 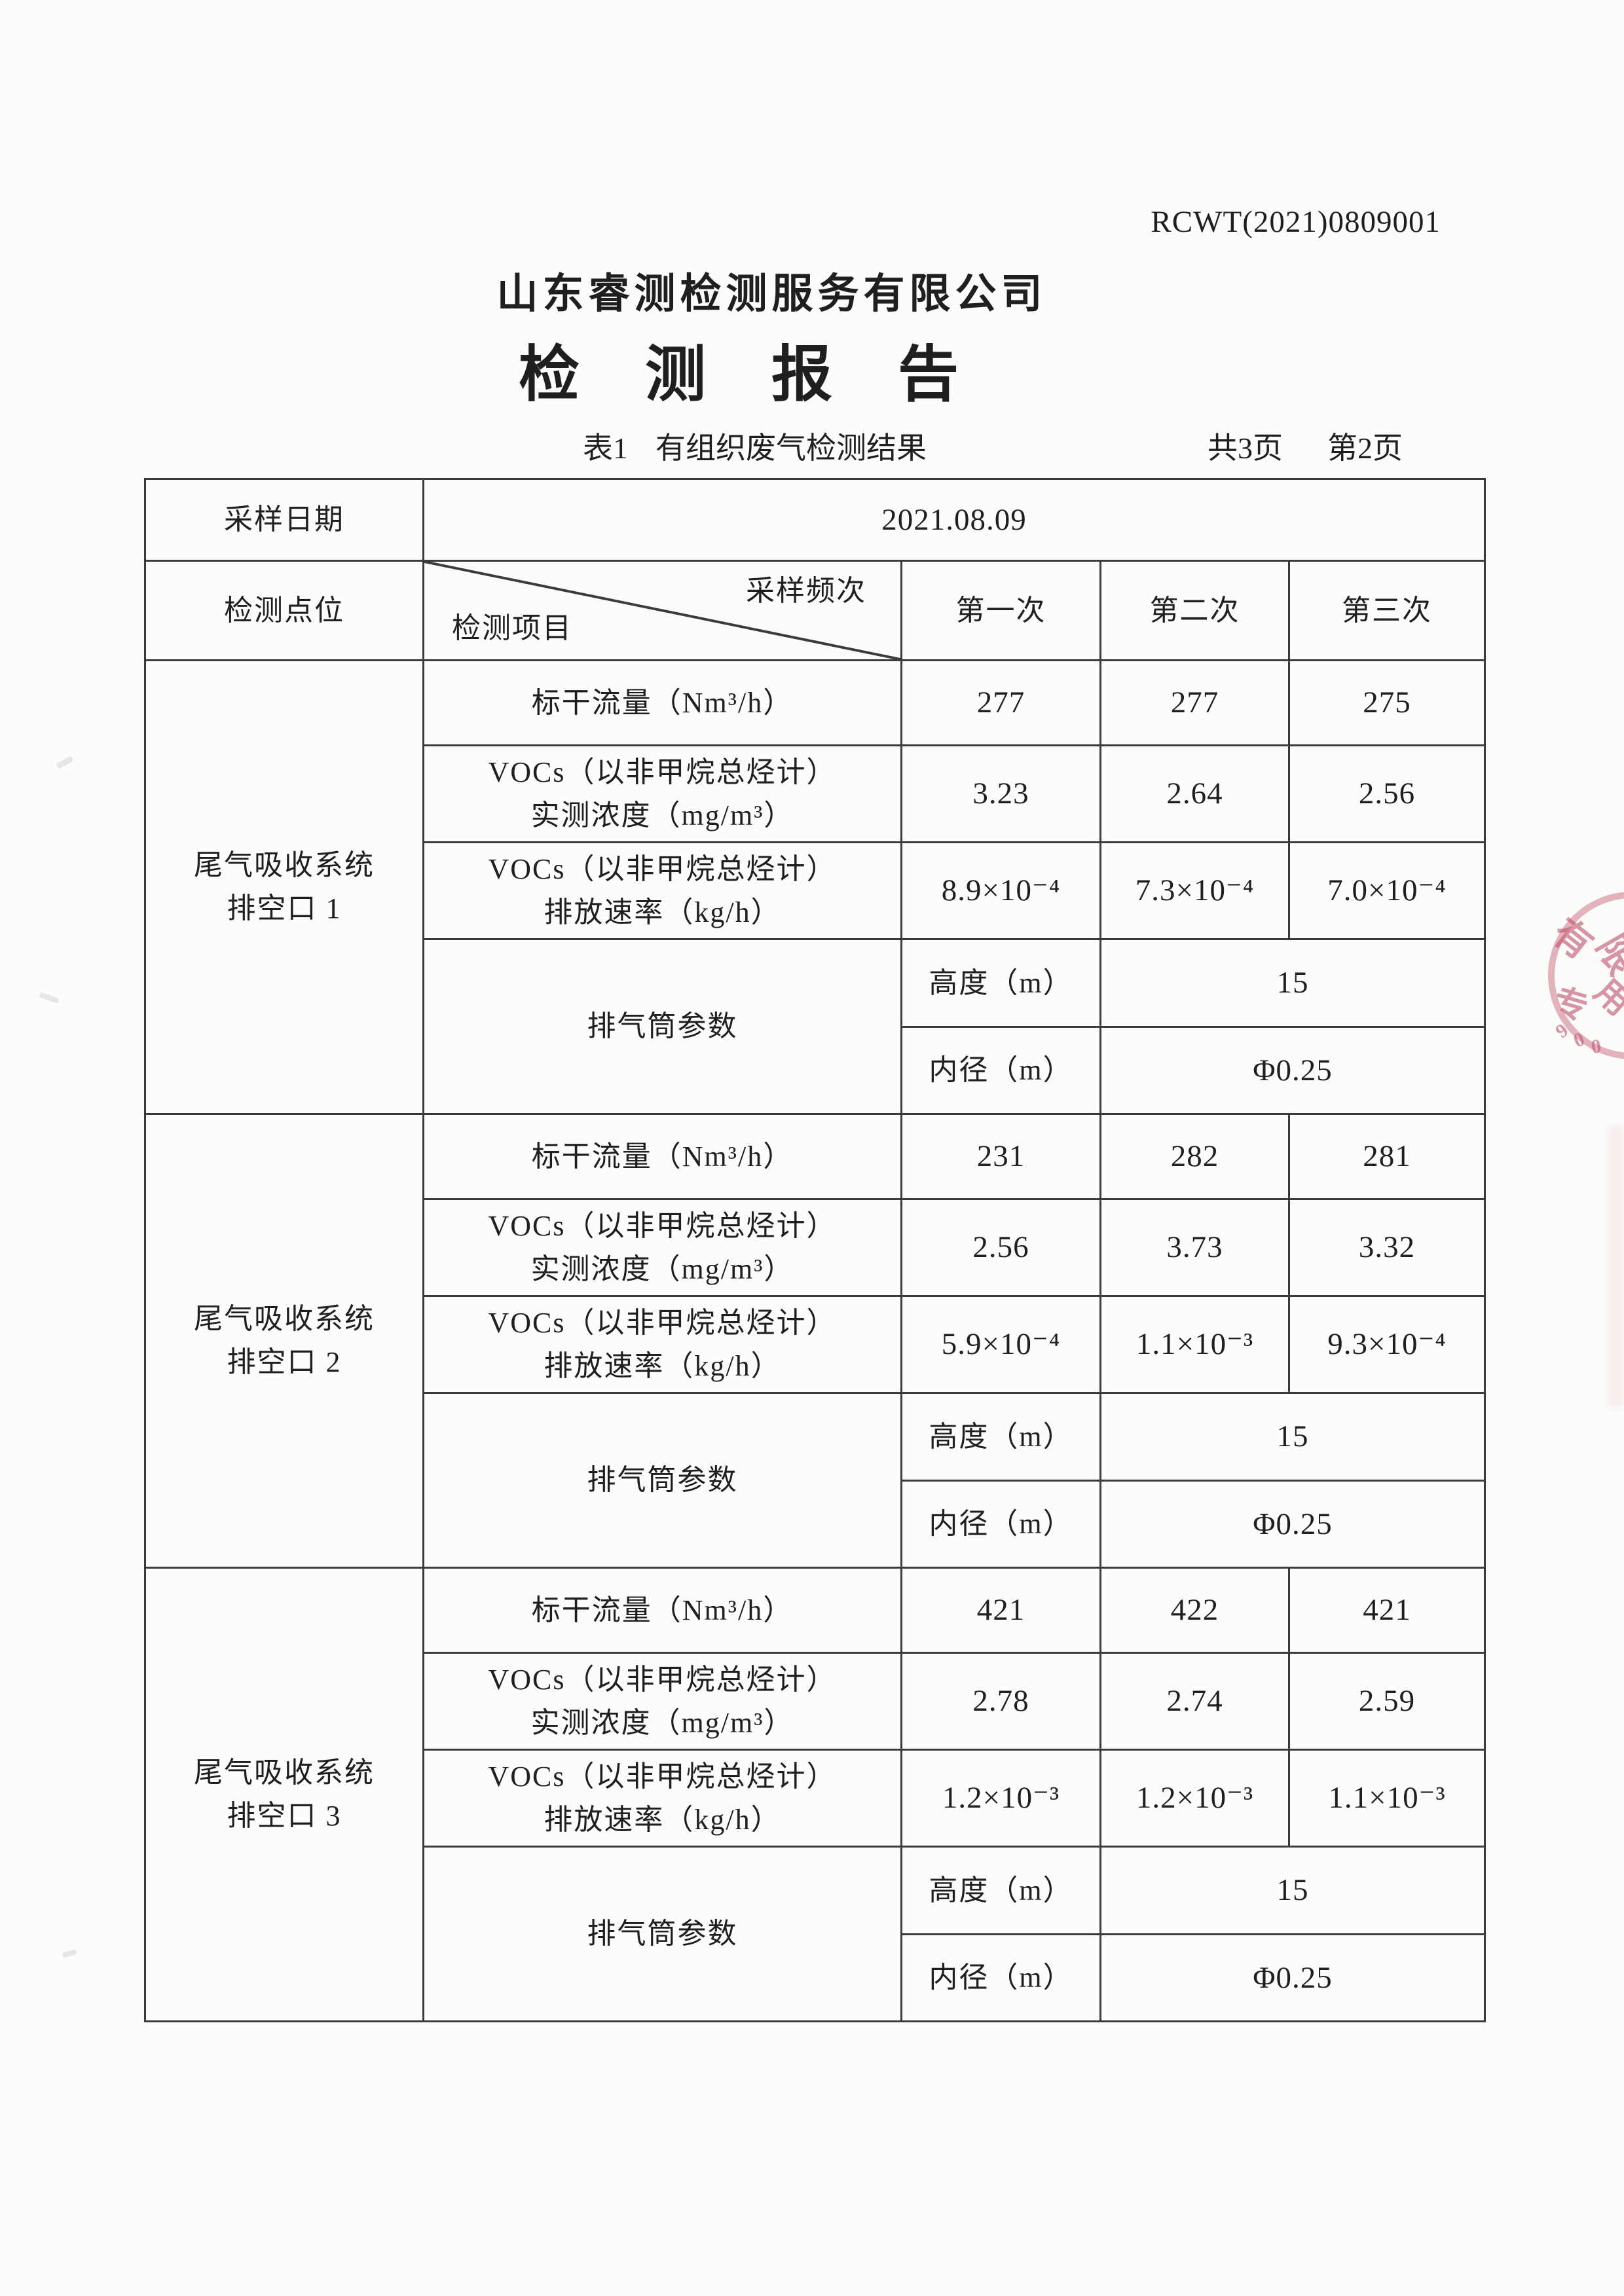 What do you see at coordinates (1245, 448) in the screenshot?
I see `pages-total: 共3页` at bounding box center [1245, 448].